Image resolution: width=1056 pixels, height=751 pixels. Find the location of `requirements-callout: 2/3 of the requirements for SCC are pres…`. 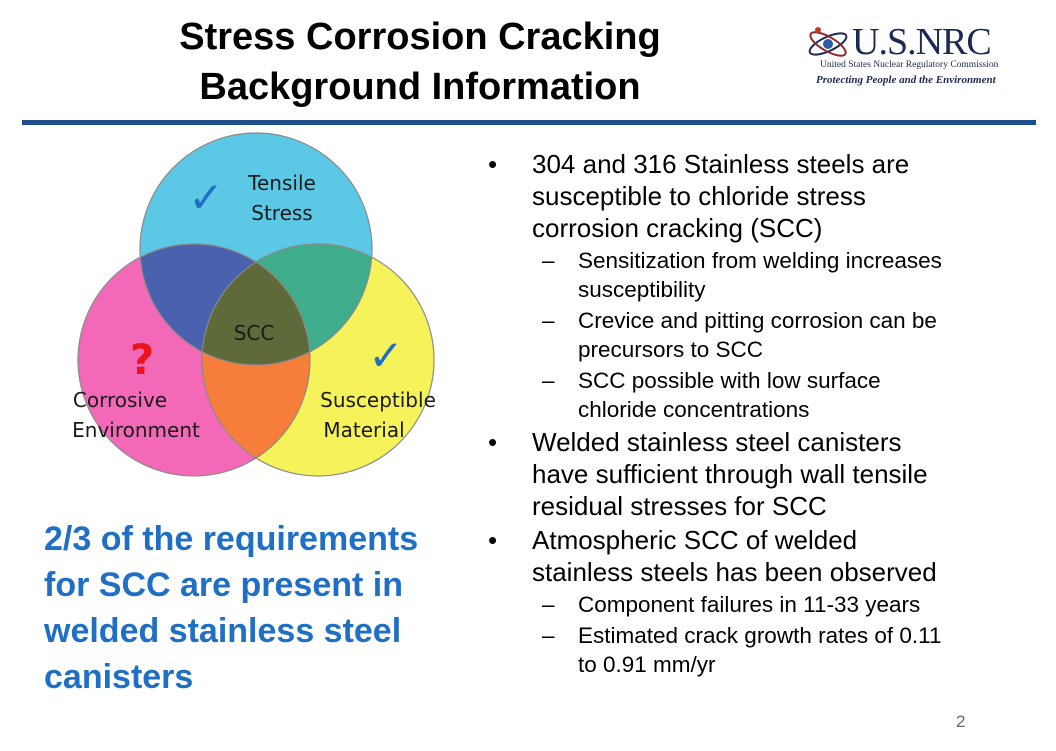

requirements-callout: 2/3 of the requirements for SCC are pres… is located at coordinates (264, 608).